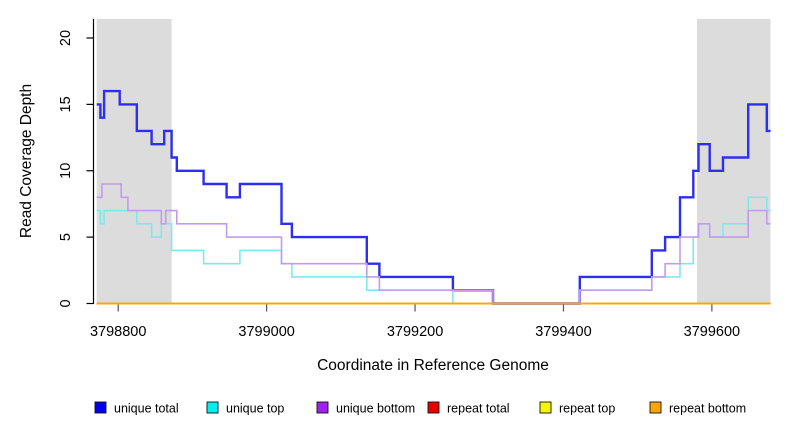 This screenshot has height=432, width=792. What do you see at coordinates (255, 409) in the screenshot?
I see `legend-label: unique top` at bounding box center [255, 409].